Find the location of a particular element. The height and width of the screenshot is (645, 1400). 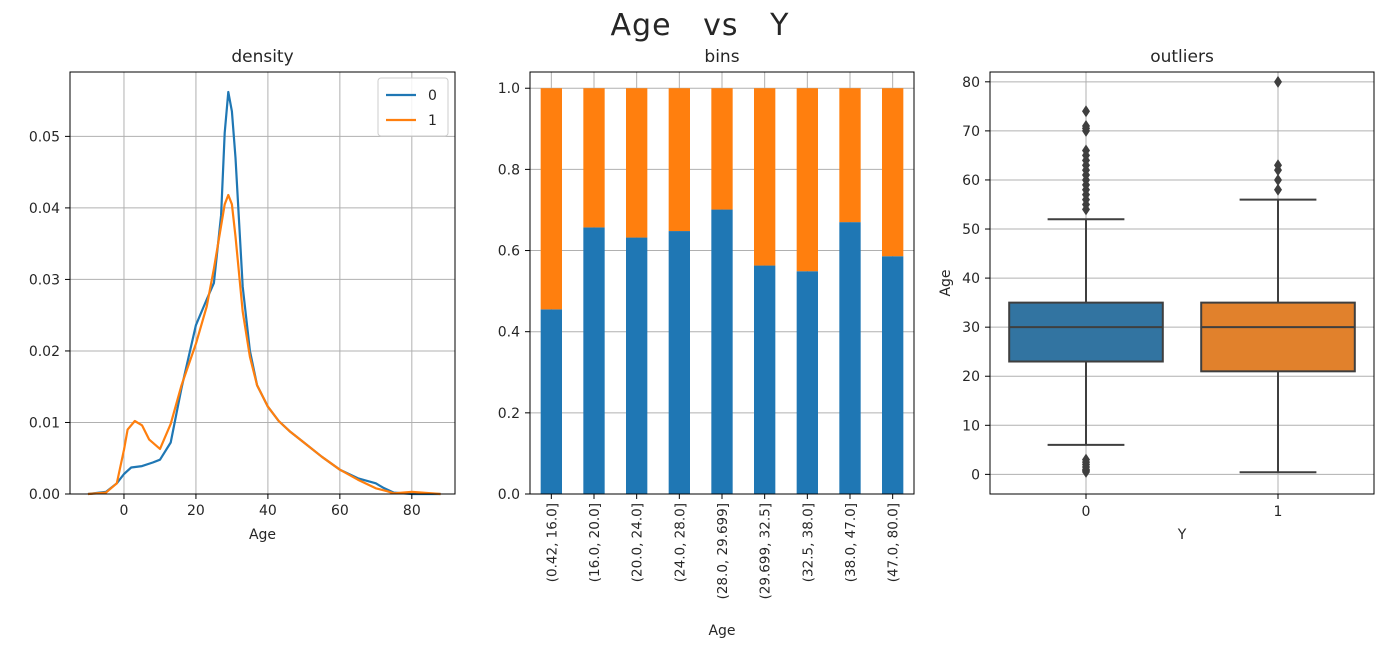

y-tick-label: 0.2 is located at coordinates (509, 414).